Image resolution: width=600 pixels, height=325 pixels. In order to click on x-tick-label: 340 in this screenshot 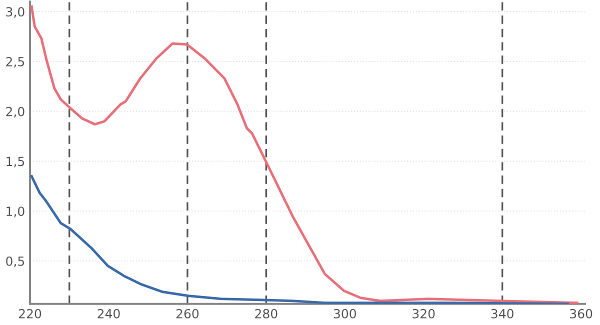, I will do `click(502, 313)`.